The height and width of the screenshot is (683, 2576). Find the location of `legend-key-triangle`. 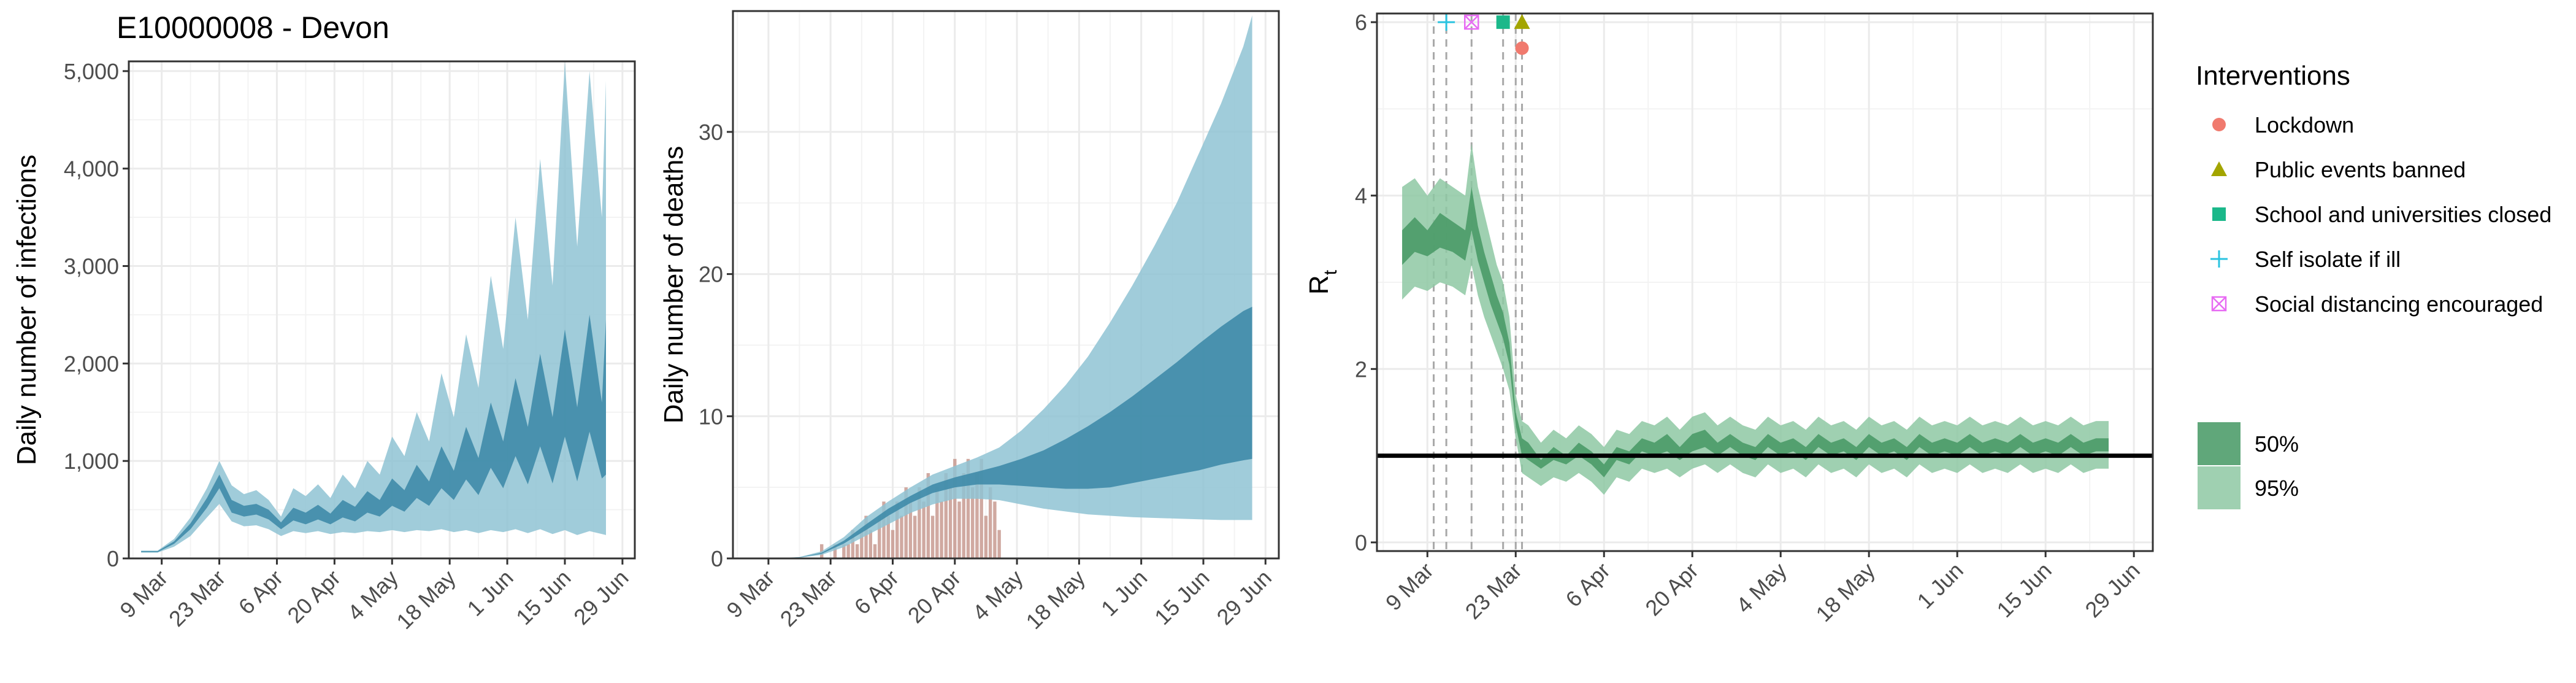

legend-key-triangle is located at coordinates (2219, 168).